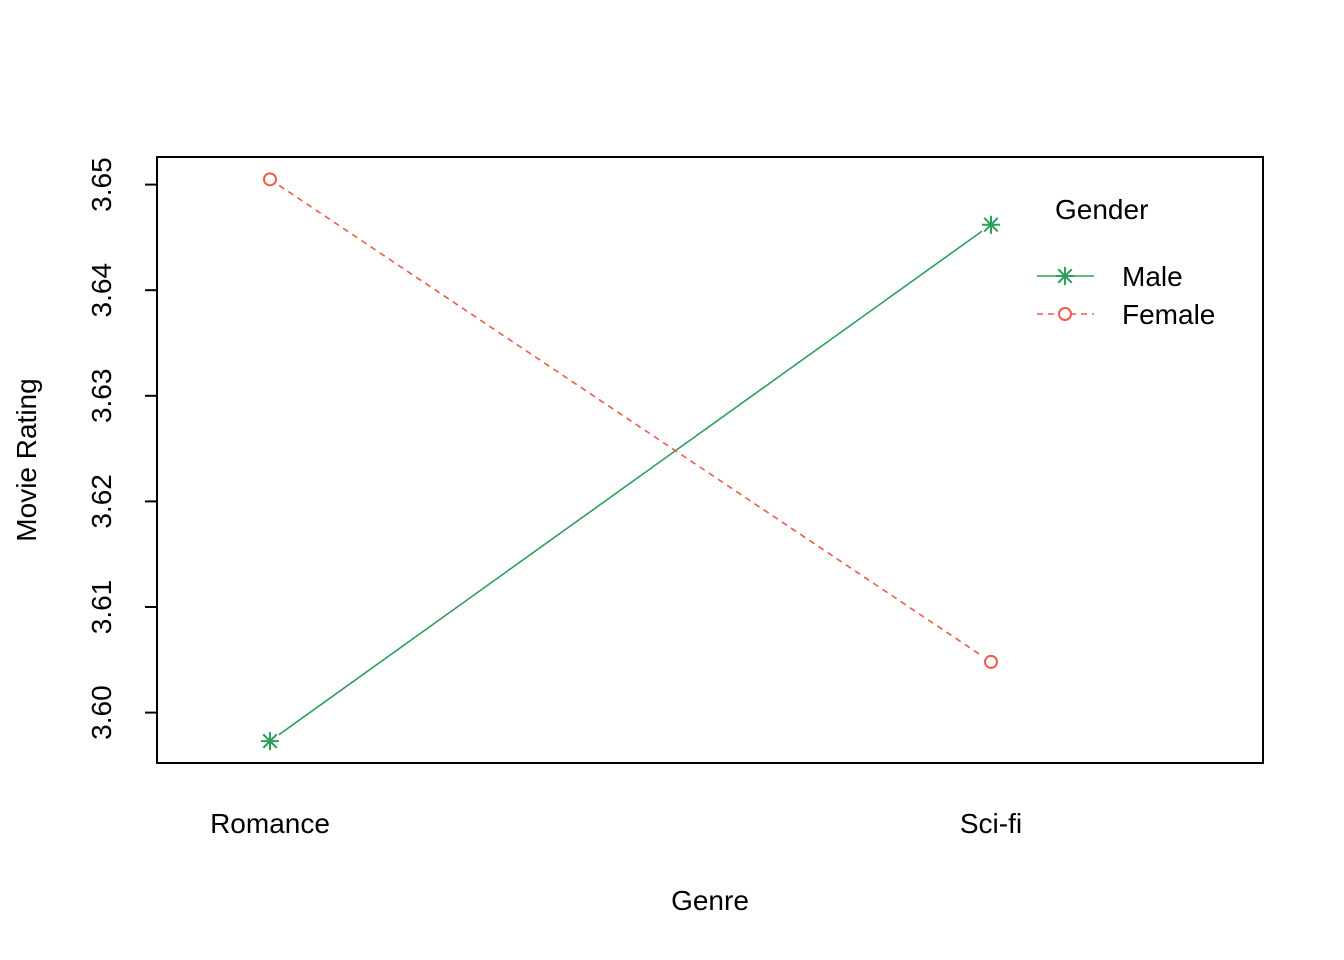  I want to click on y-tick-label: 3.60, so click(101, 712).